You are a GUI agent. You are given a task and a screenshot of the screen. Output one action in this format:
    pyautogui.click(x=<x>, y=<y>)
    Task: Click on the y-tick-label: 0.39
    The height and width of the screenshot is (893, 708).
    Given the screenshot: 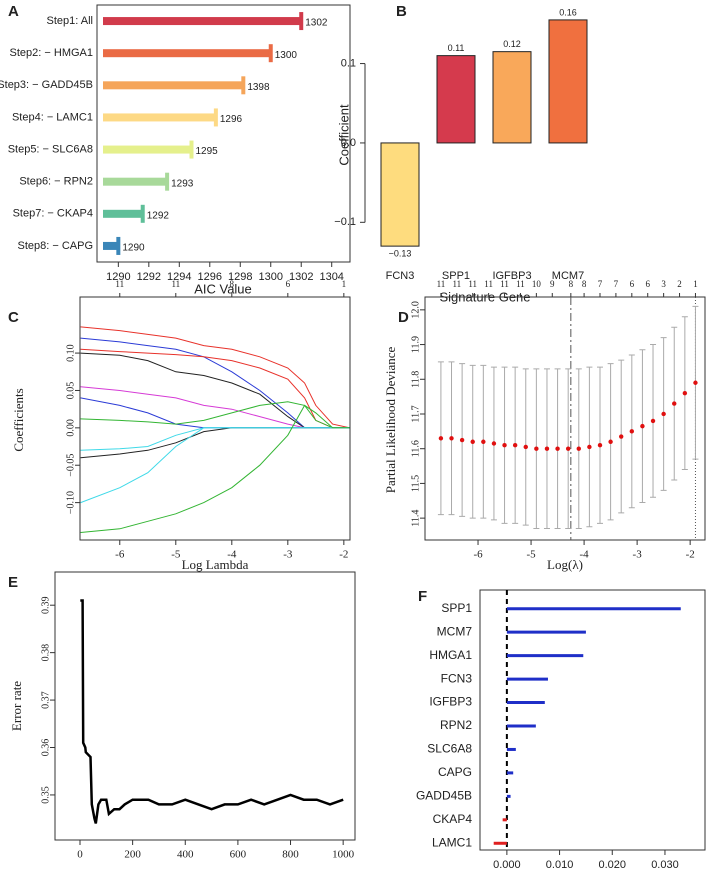 What is the action you would take?
    pyautogui.click(x=45, y=605)
    